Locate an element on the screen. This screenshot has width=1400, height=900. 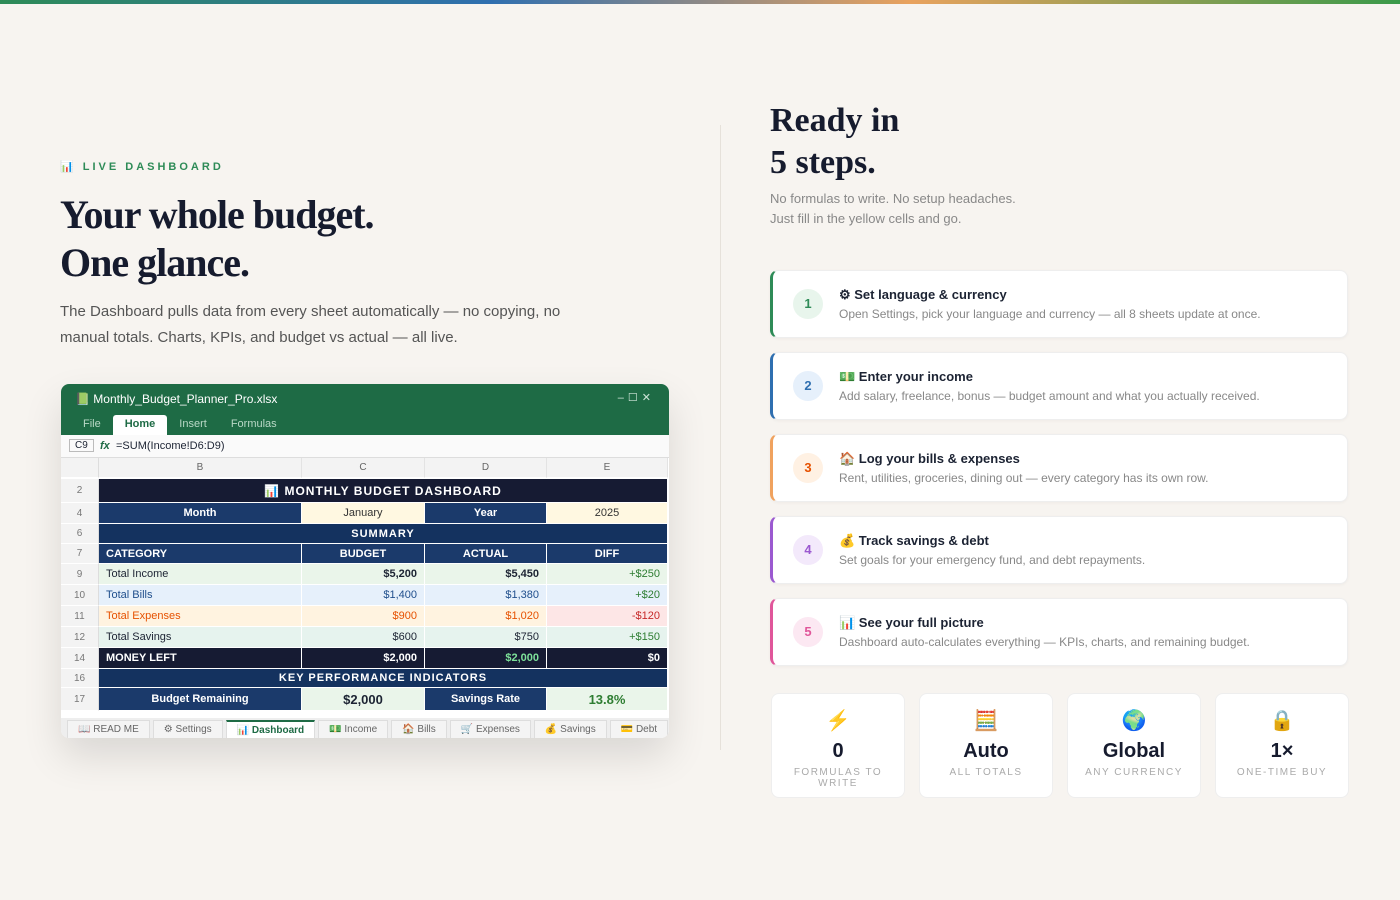
sheet-row: 7 CATEGORY BUDGET ACTUAL DIFF is located at coordinates (364, 554).